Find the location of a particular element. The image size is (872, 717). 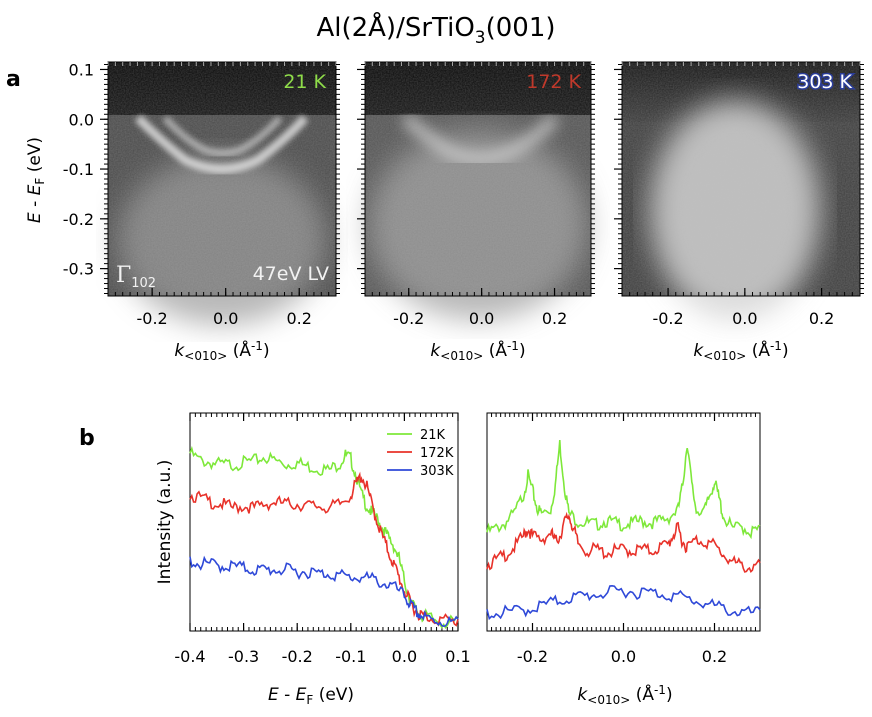

panel-b-label: b is located at coordinates (87, 438).